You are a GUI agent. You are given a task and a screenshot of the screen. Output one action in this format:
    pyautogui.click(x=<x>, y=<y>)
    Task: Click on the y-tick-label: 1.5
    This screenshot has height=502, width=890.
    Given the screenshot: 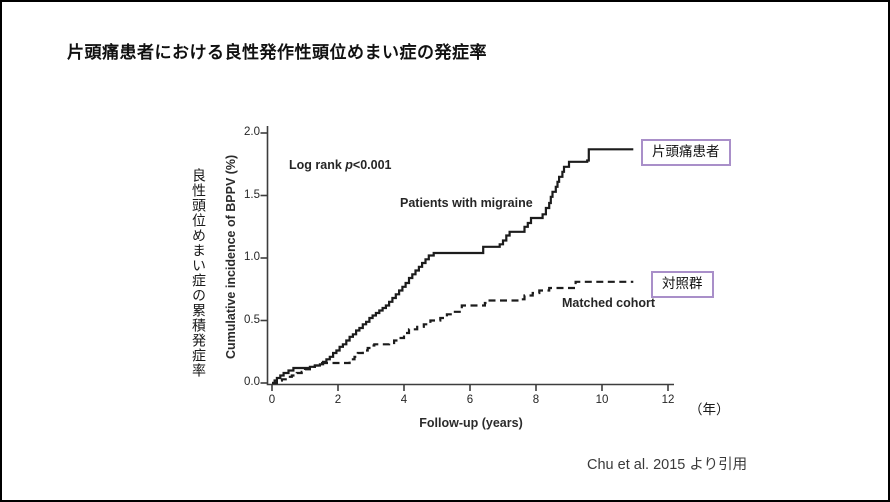 What is the action you would take?
    pyautogui.click(x=252, y=194)
    